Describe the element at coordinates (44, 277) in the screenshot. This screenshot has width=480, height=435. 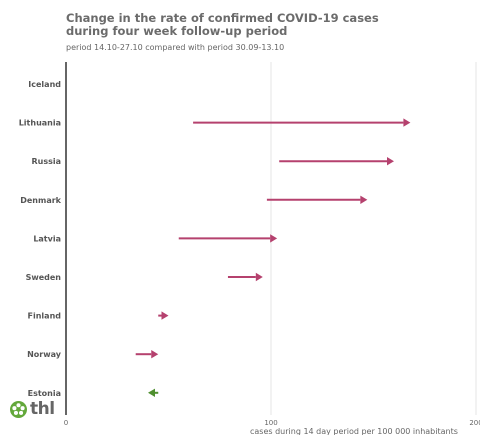
I see `category-label: Sweden` at that location.